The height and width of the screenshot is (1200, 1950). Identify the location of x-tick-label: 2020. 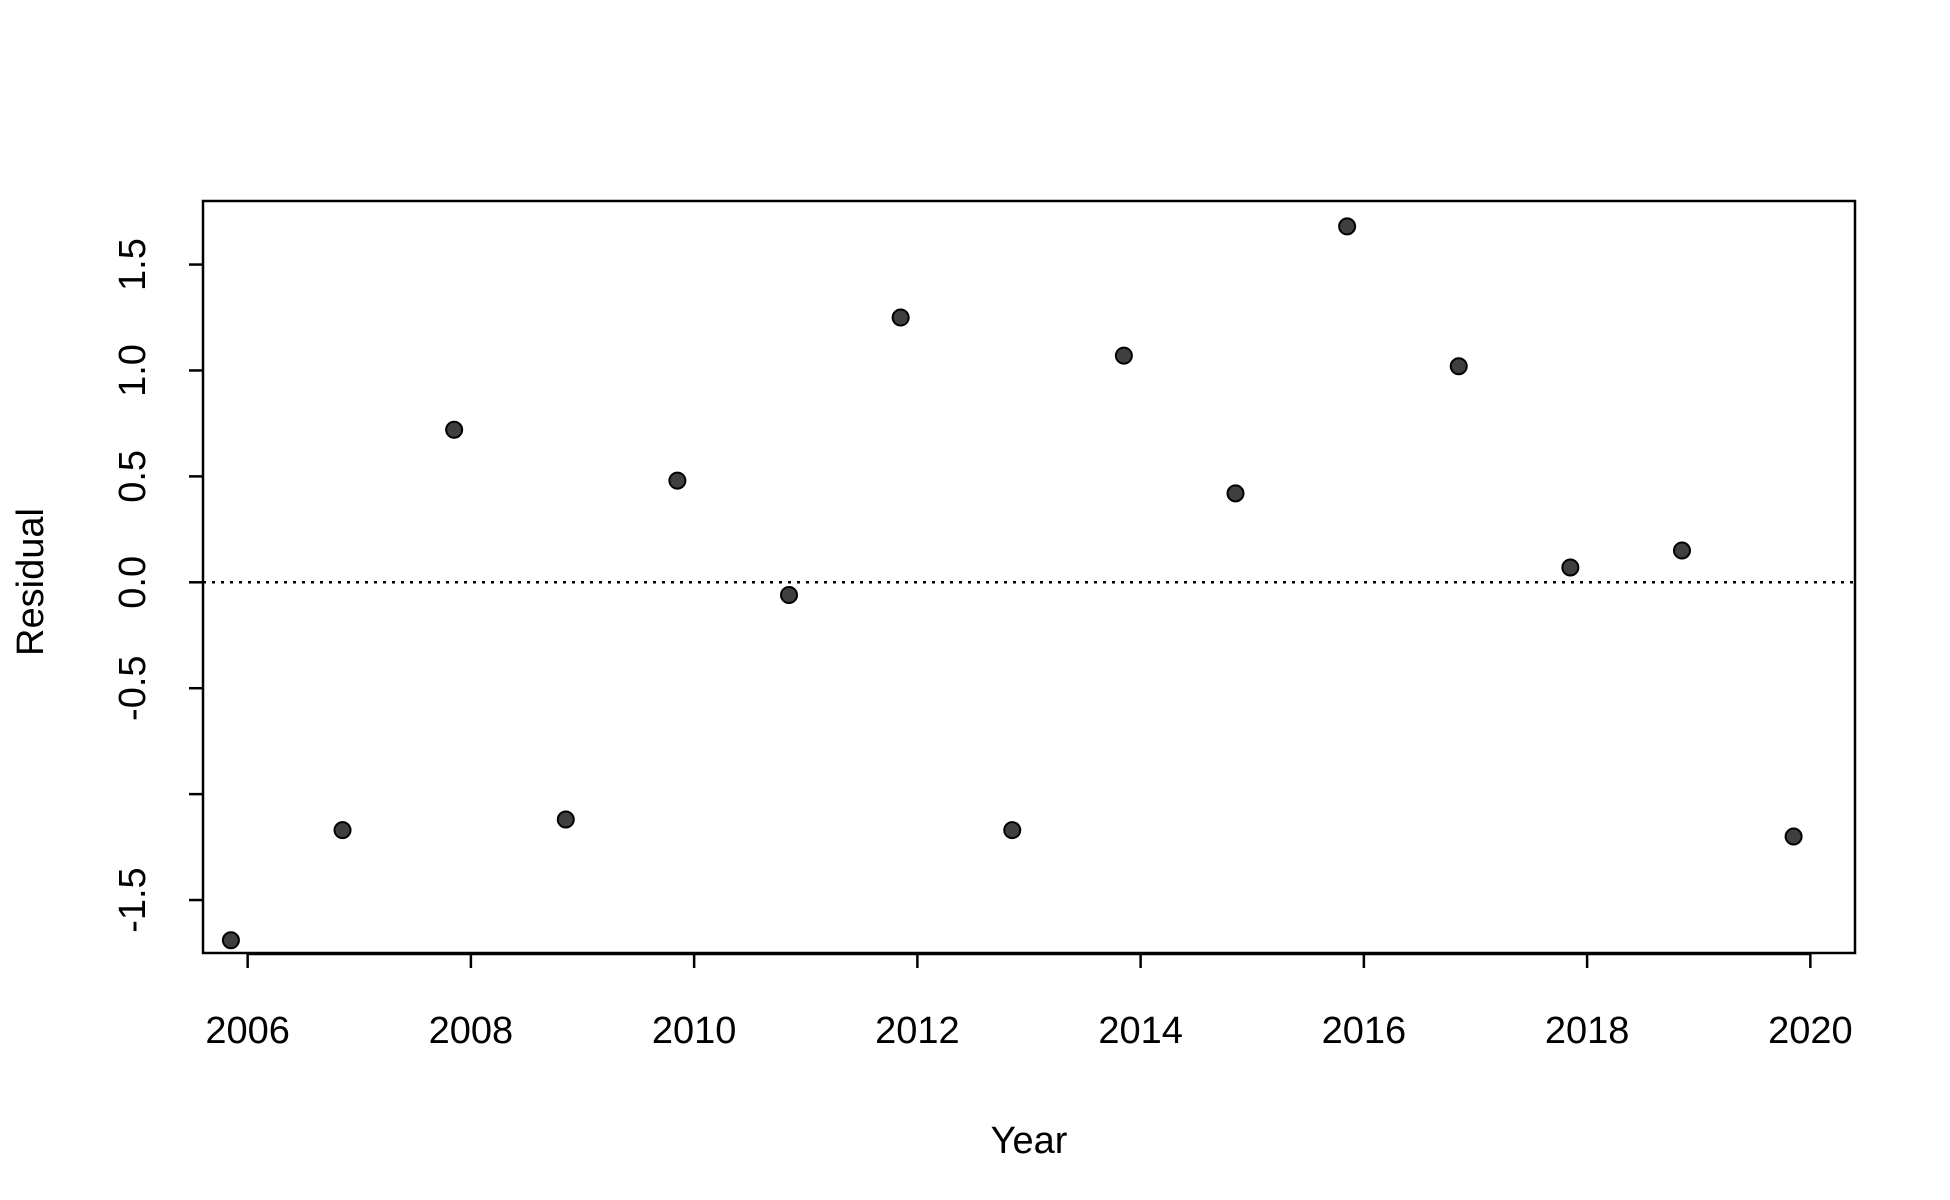
(1810, 1031).